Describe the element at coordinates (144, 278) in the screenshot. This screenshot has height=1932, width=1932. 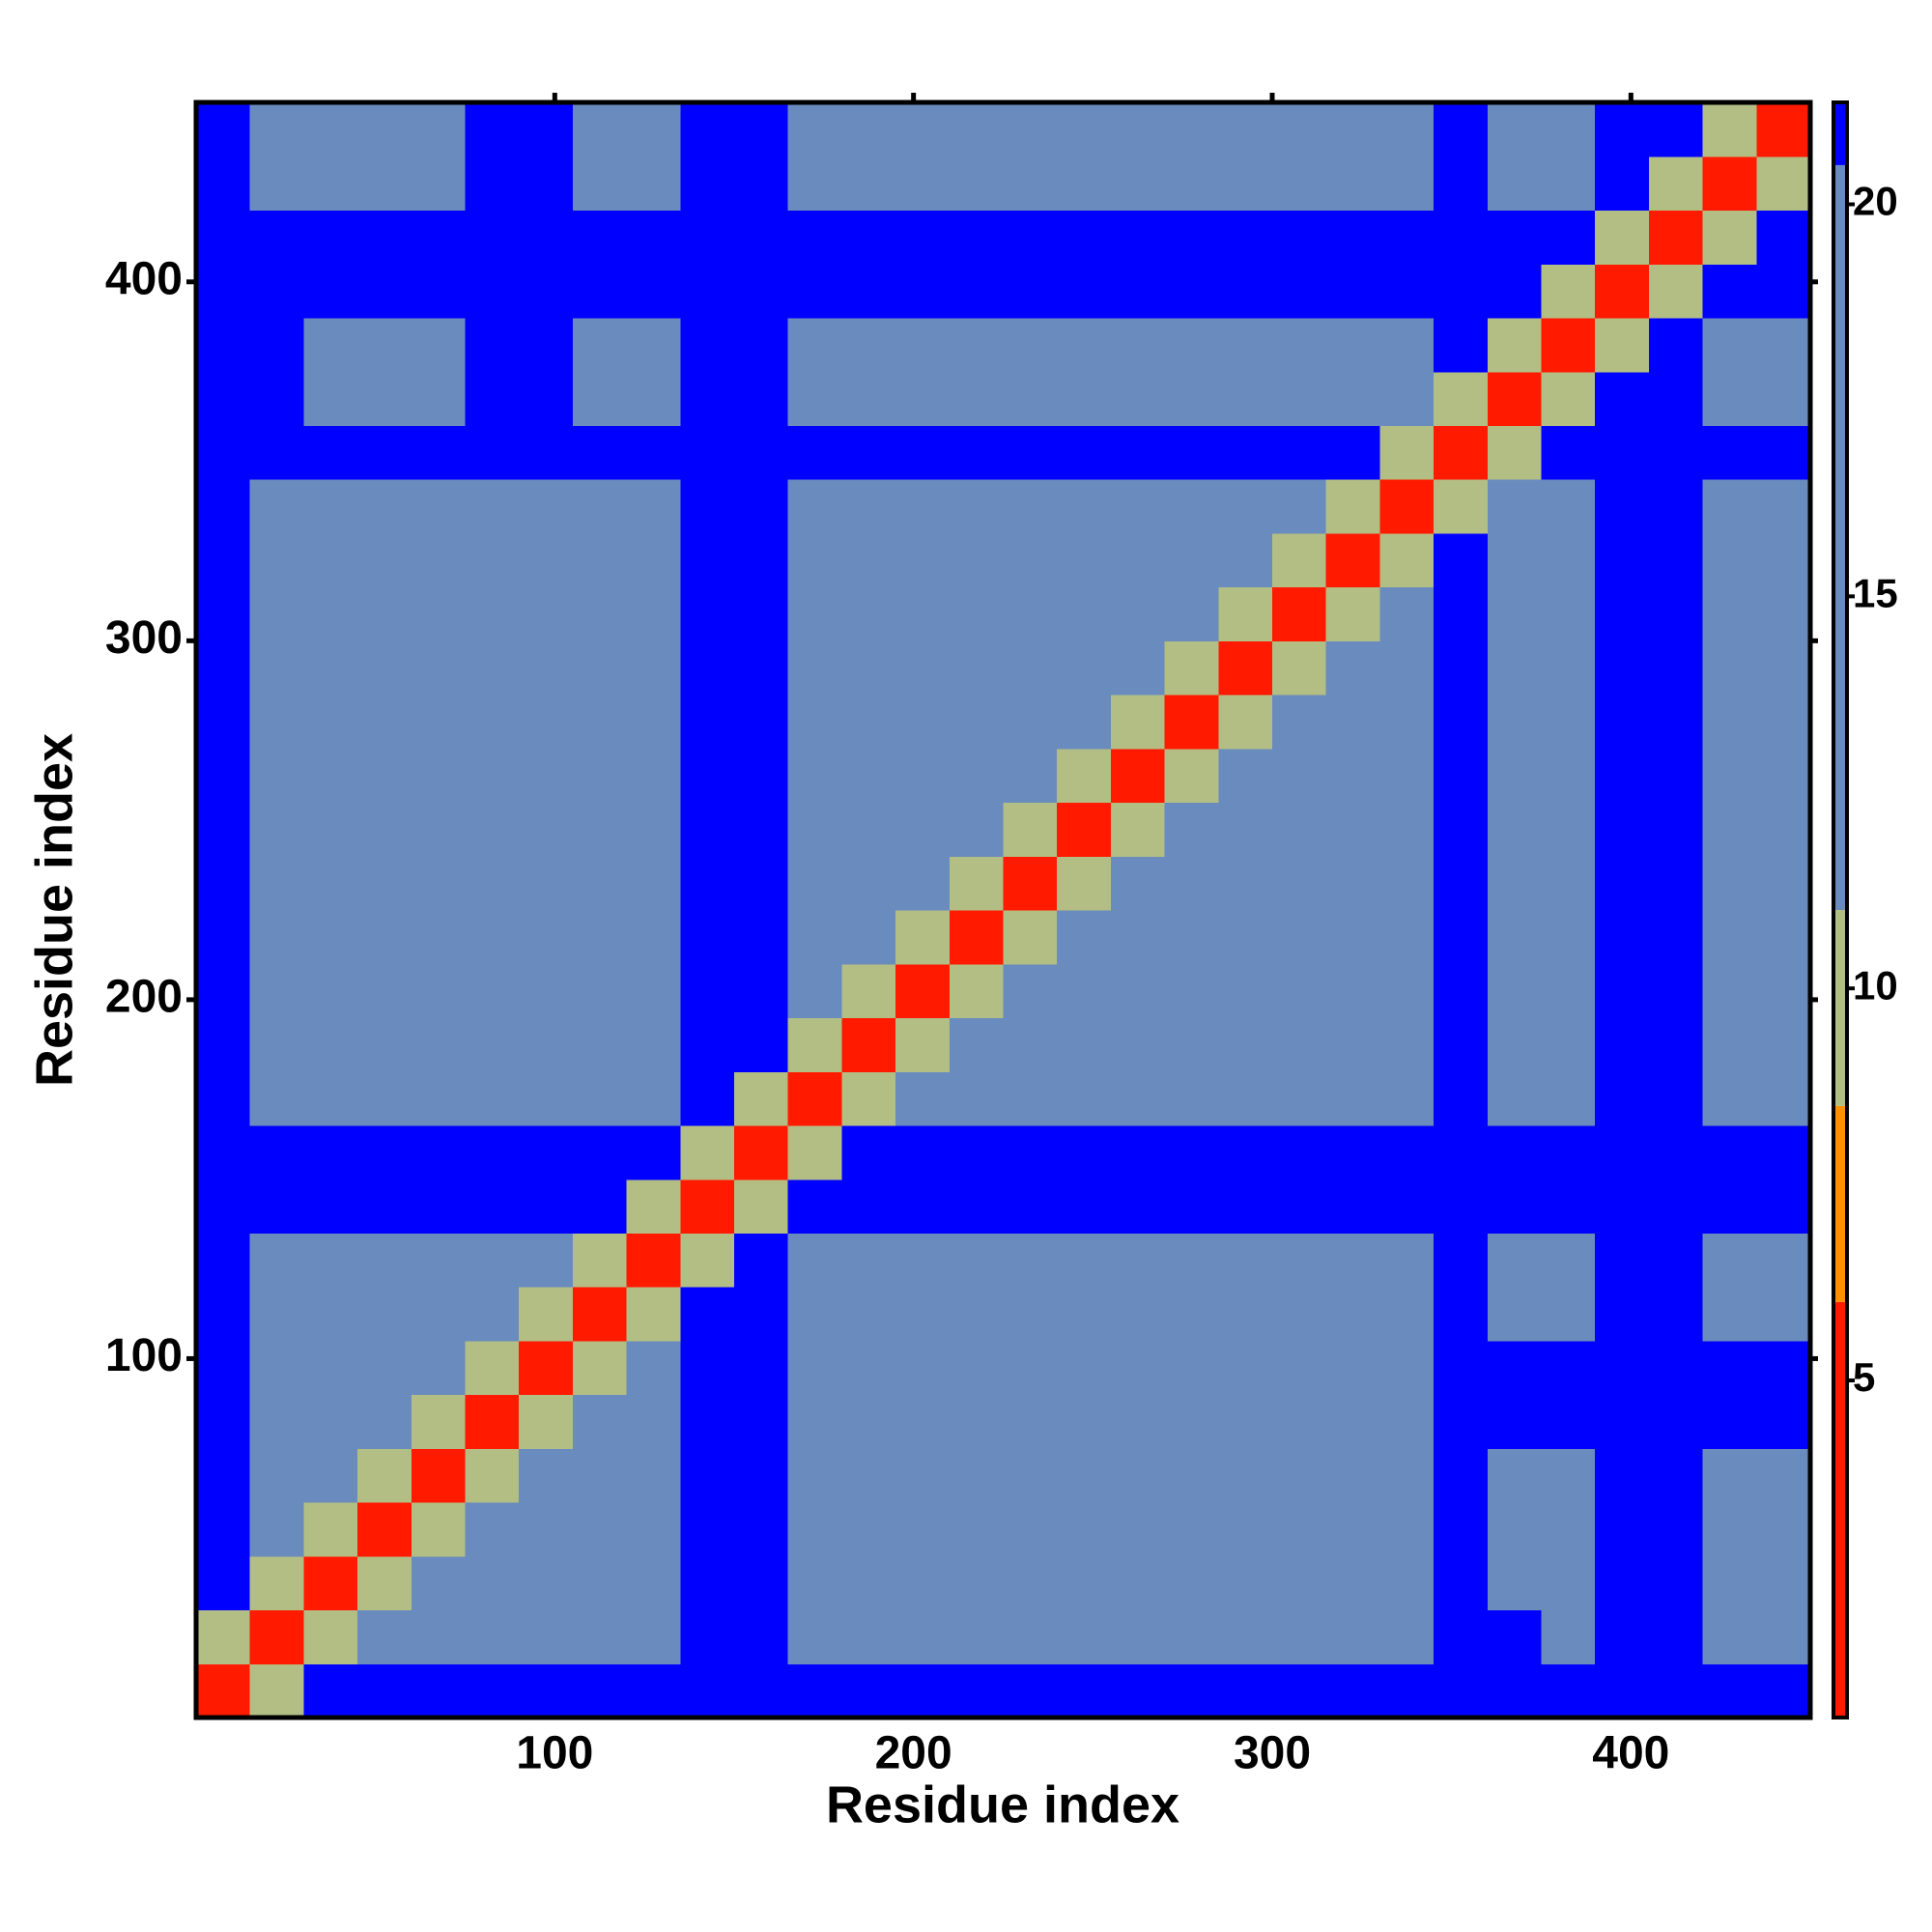
I see `y-tick-label: 400` at that location.